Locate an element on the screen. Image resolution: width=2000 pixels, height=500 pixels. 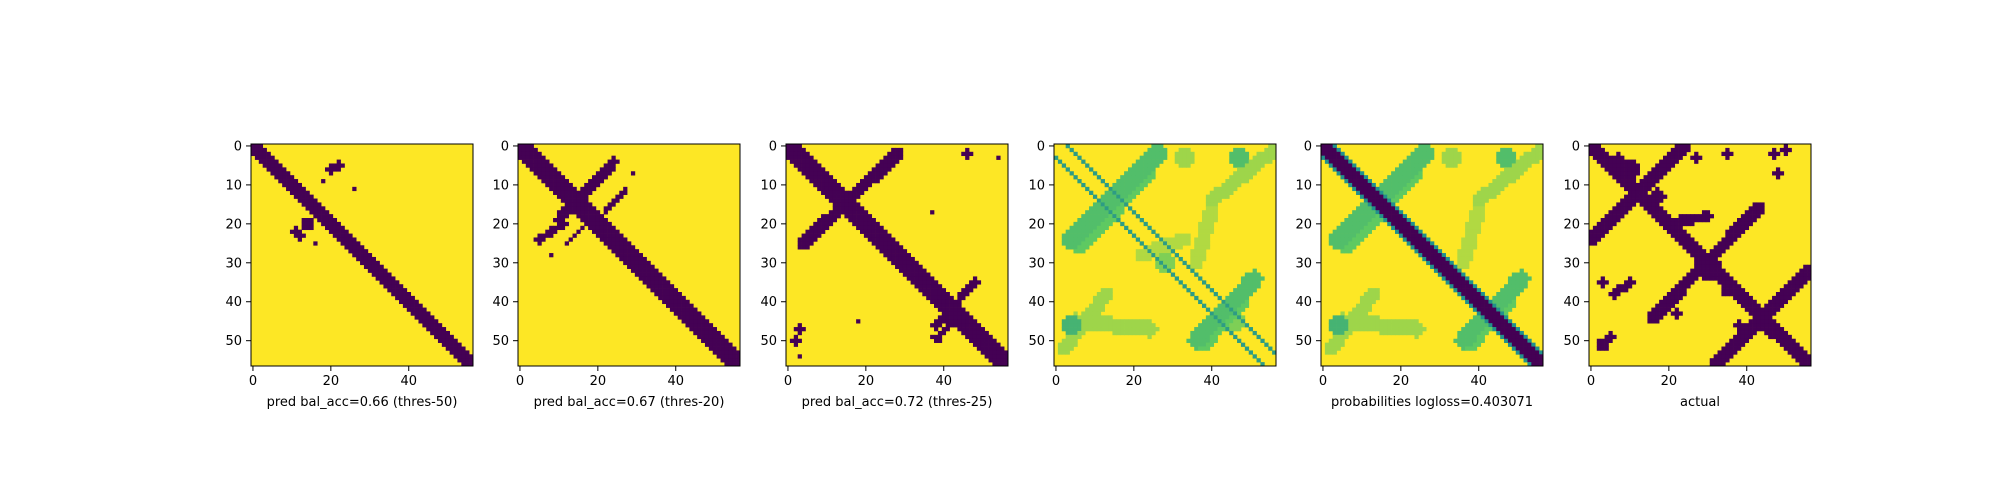
subplot-xlabel: pred bal_acc=0.72 (thres-25) is located at coordinates (897, 402).